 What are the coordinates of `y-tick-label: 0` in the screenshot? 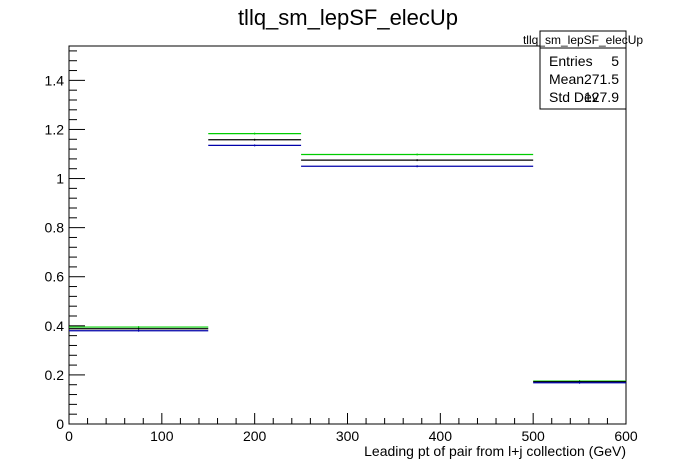 It's located at (60, 424).